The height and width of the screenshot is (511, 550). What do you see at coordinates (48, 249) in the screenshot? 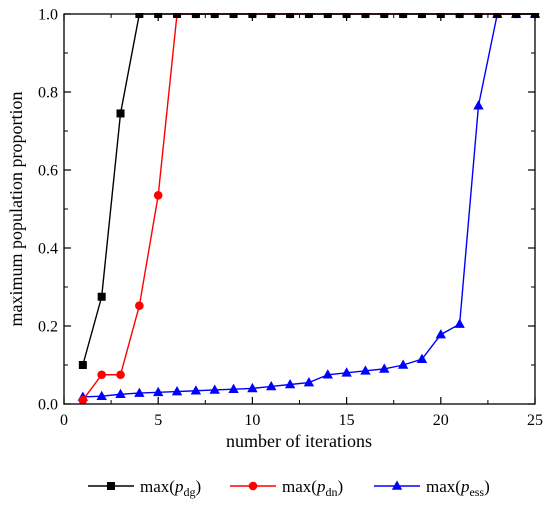
I see `y-tick-label: 0.4` at bounding box center [48, 249].